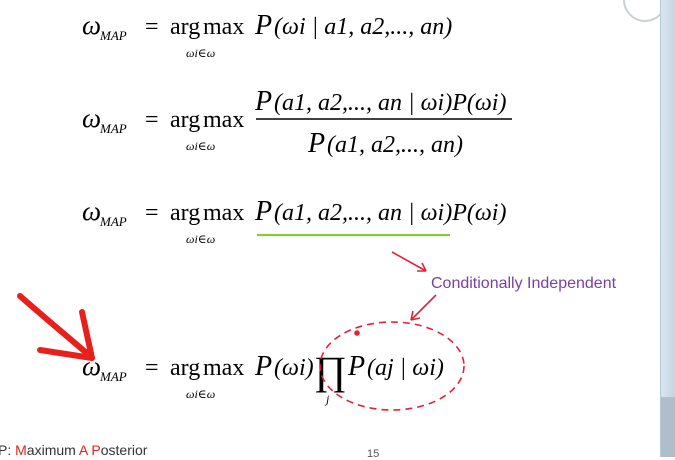 This screenshot has height=460, width=675. What do you see at coordinates (524, 283) in the screenshot?
I see `conditionally-independent-label: Conditionally Independent` at bounding box center [524, 283].